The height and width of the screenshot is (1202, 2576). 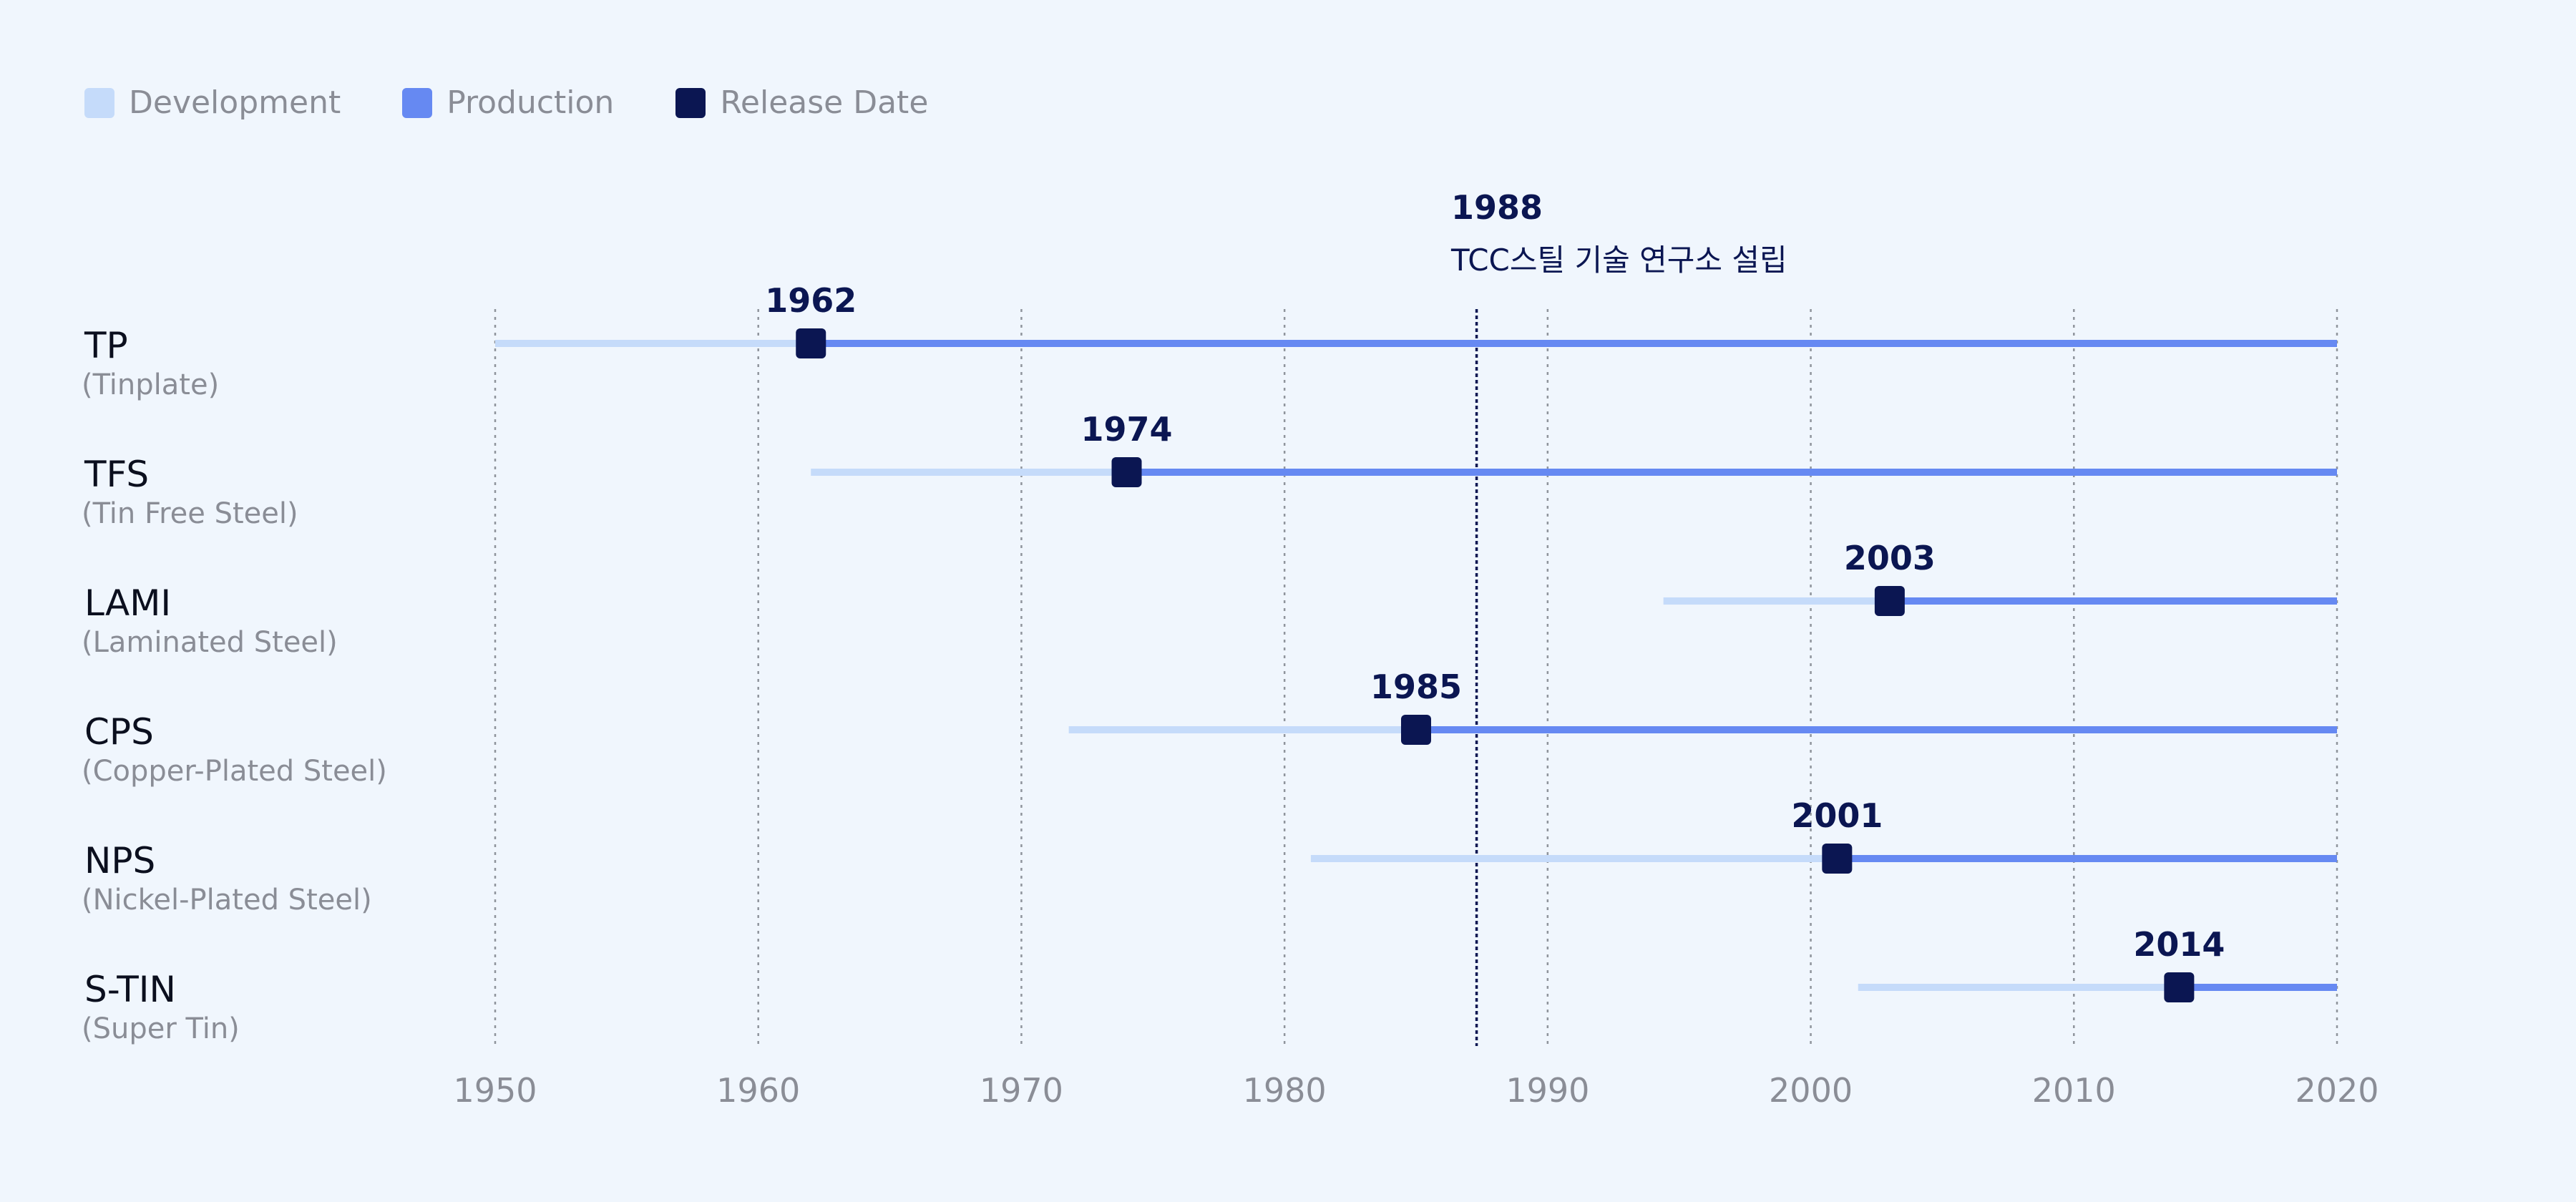 What do you see at coordinates (2113, 601) in the screenshot?
I see `production-bar-lami` at bounding box center [2113, 601].